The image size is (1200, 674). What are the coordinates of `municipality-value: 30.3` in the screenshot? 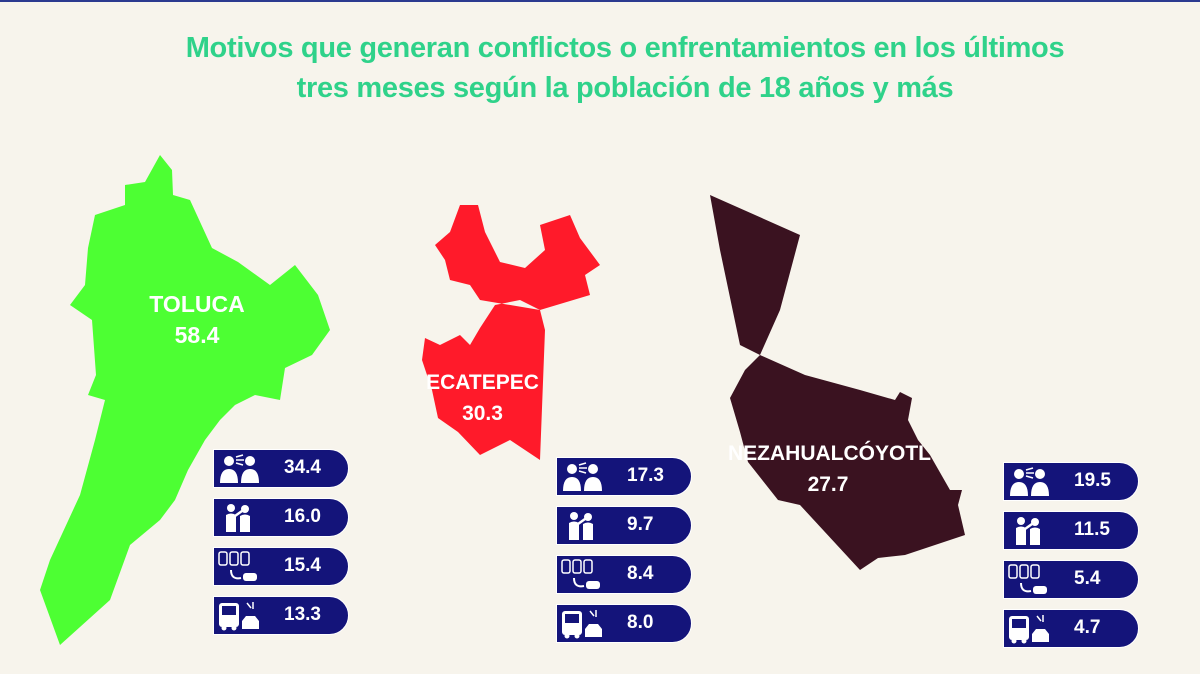 It's located at (482, 413).